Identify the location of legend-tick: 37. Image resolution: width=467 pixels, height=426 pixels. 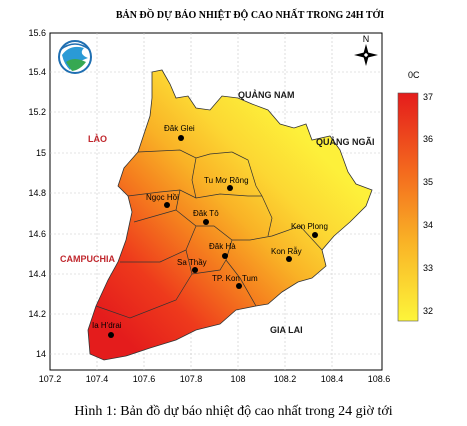
(428, 97).